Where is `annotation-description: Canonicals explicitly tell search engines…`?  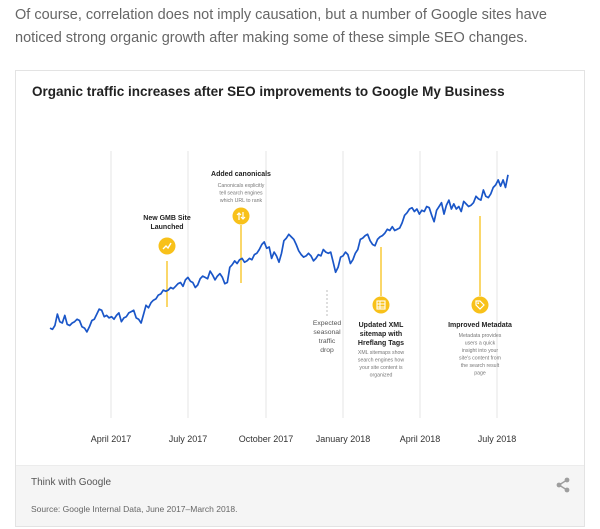
annotation-description: Canonicals explicitly tell search engines… is located at coordinates (241, 193).